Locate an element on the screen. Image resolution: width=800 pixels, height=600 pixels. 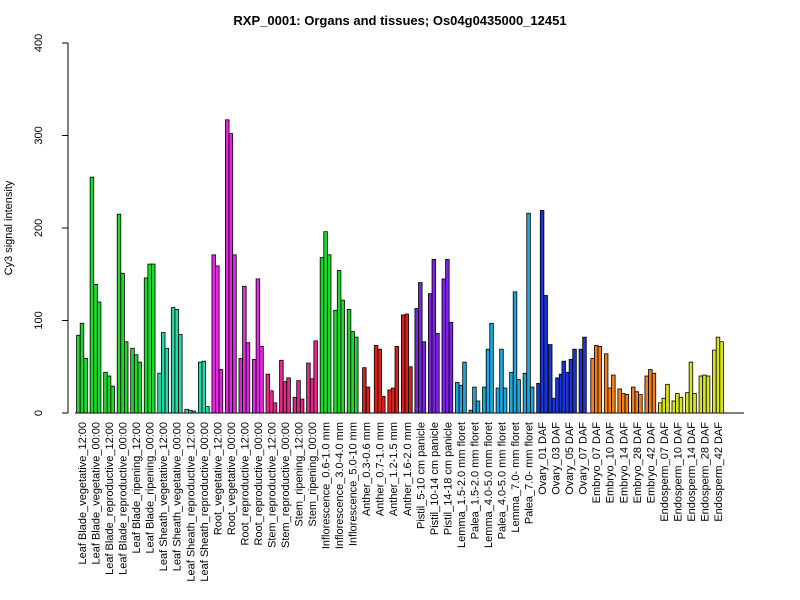
x-category-label: Ovary_01 DAF is located at coordinates (543, 458).